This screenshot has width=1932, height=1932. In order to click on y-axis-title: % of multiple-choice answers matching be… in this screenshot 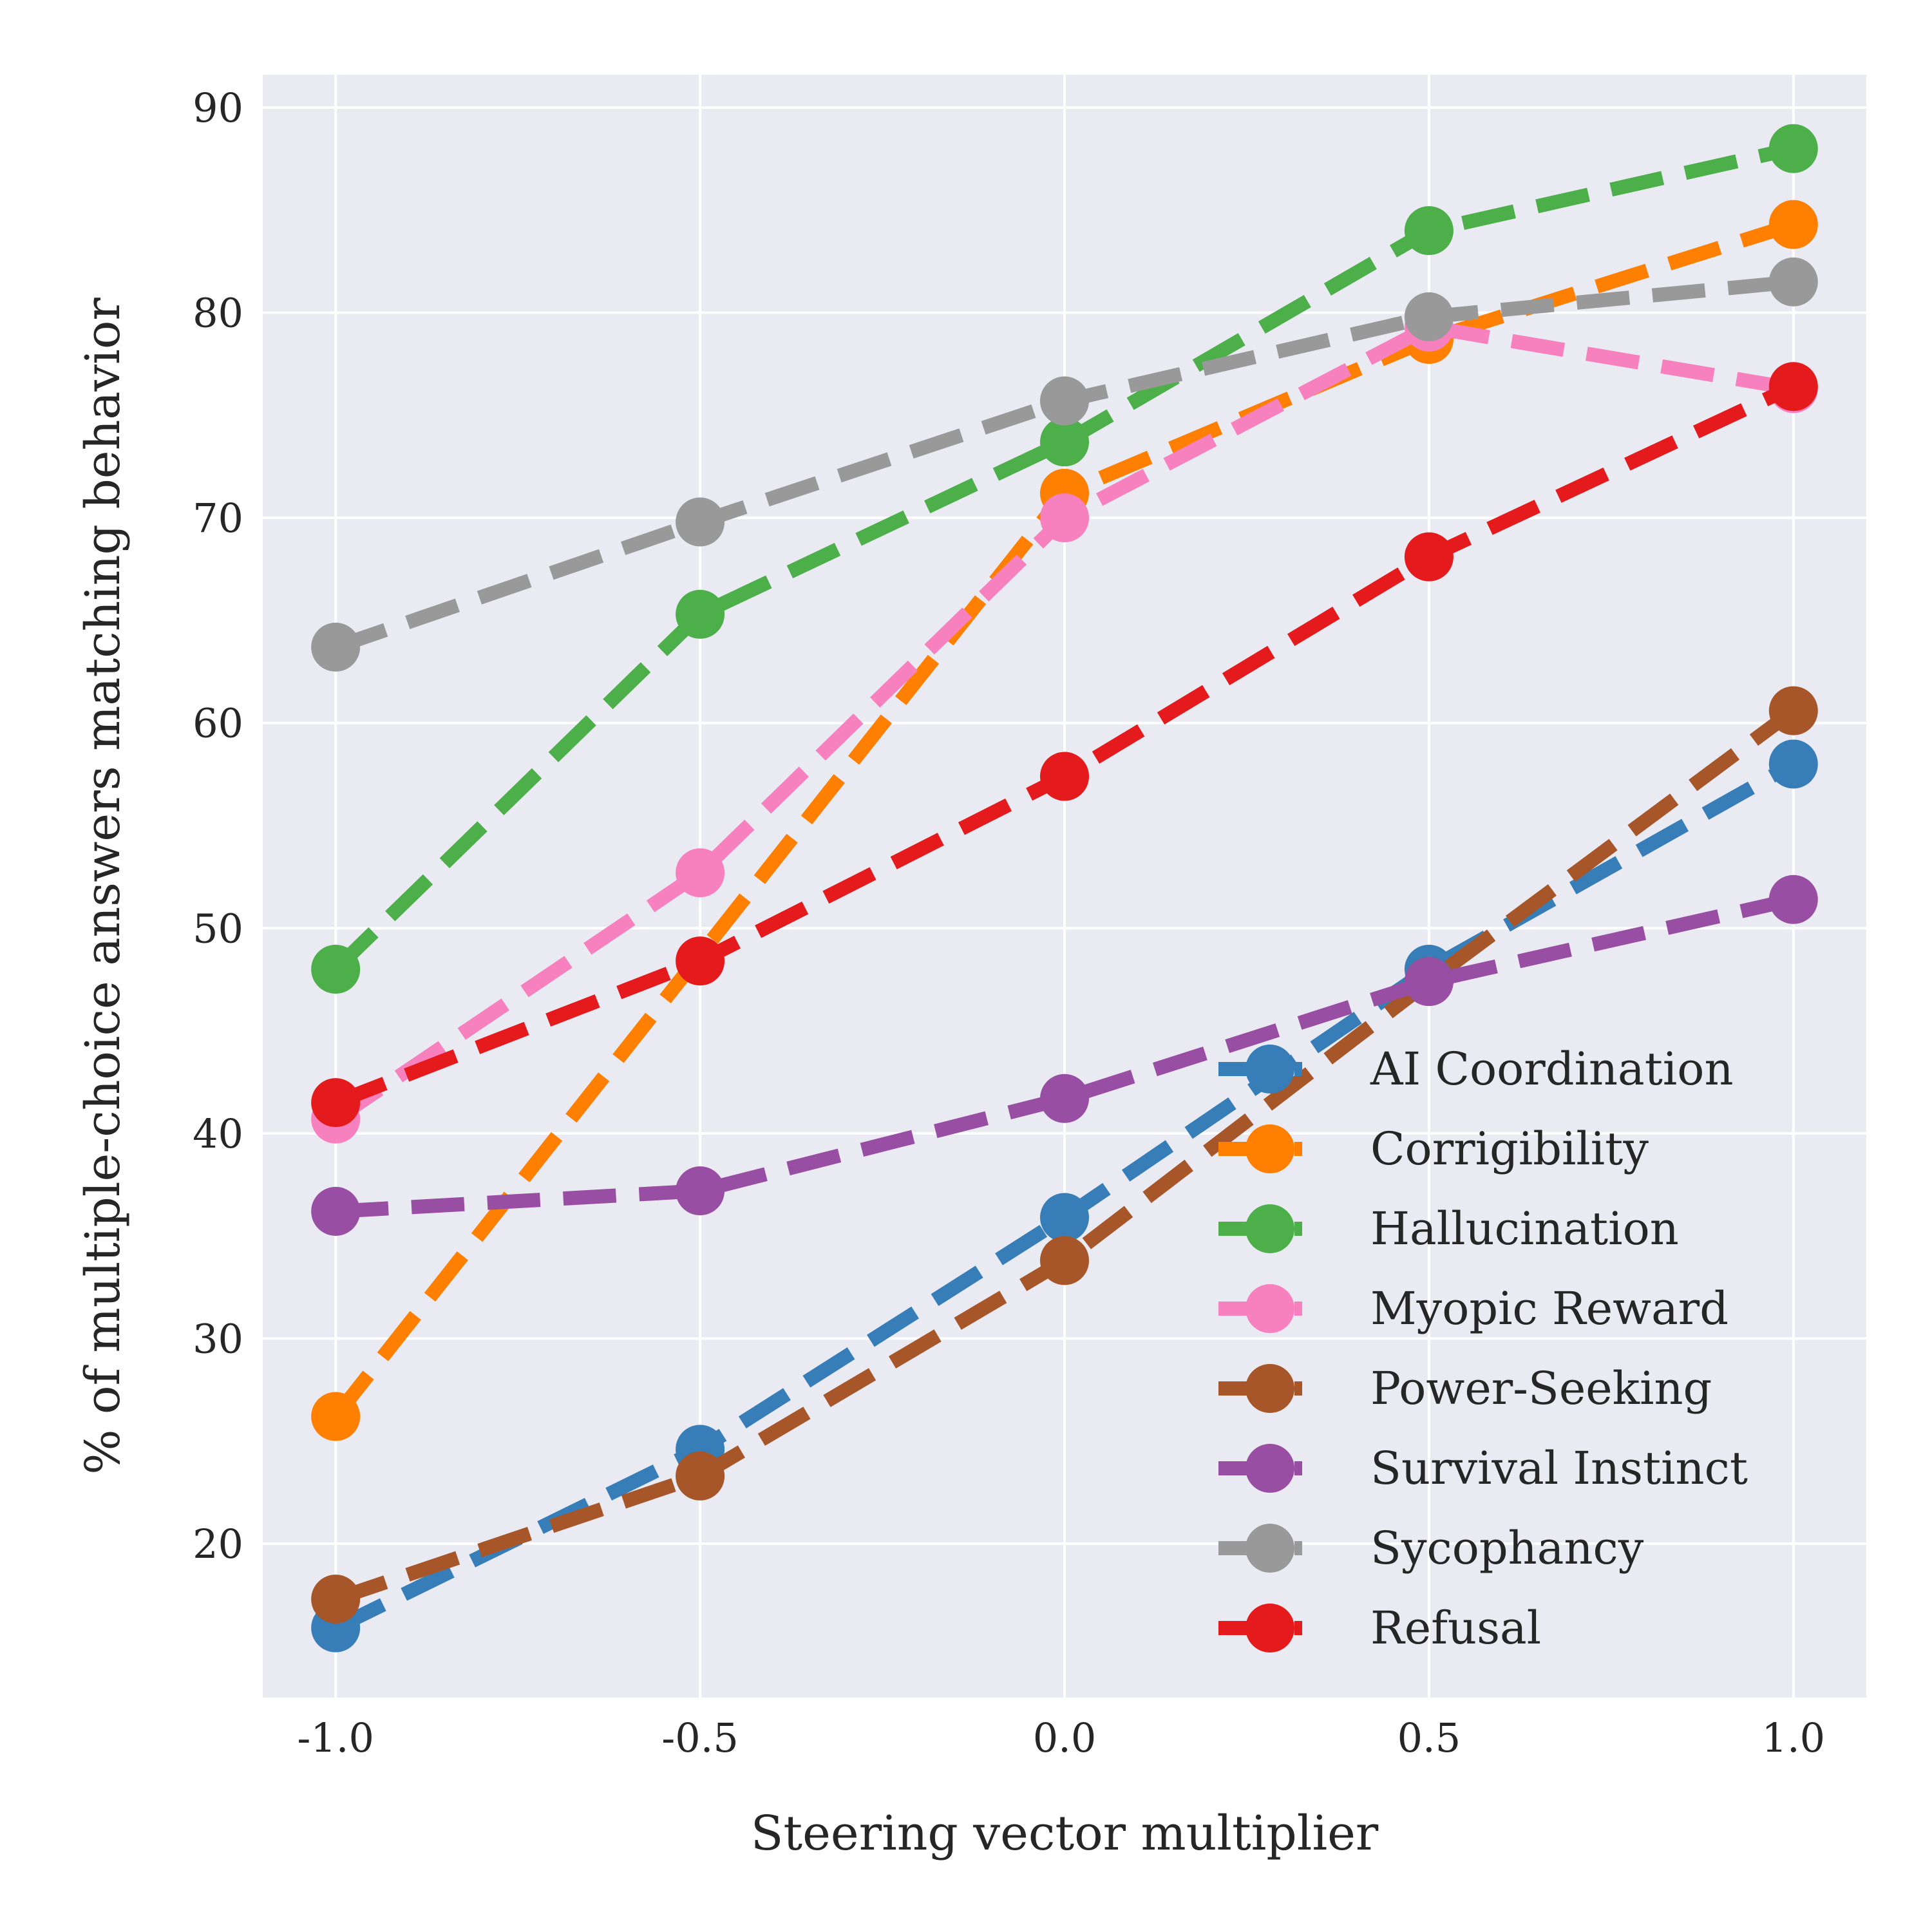, I will do `click(103, 886)`.